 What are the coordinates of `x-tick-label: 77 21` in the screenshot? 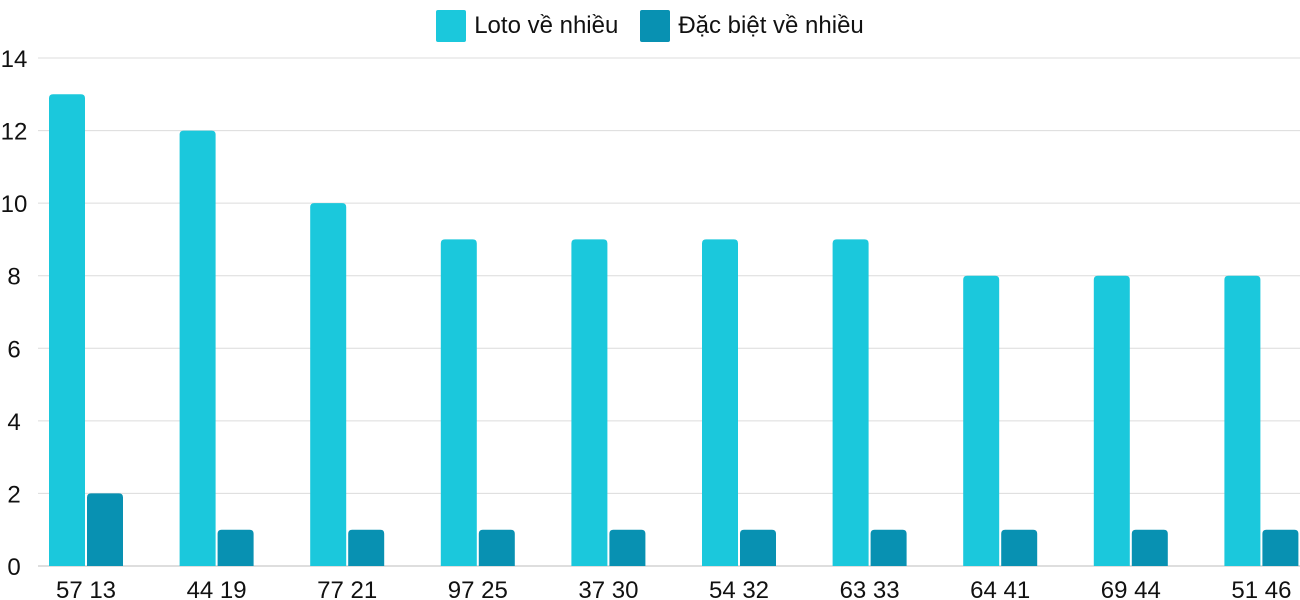 It's located at (347, 588).